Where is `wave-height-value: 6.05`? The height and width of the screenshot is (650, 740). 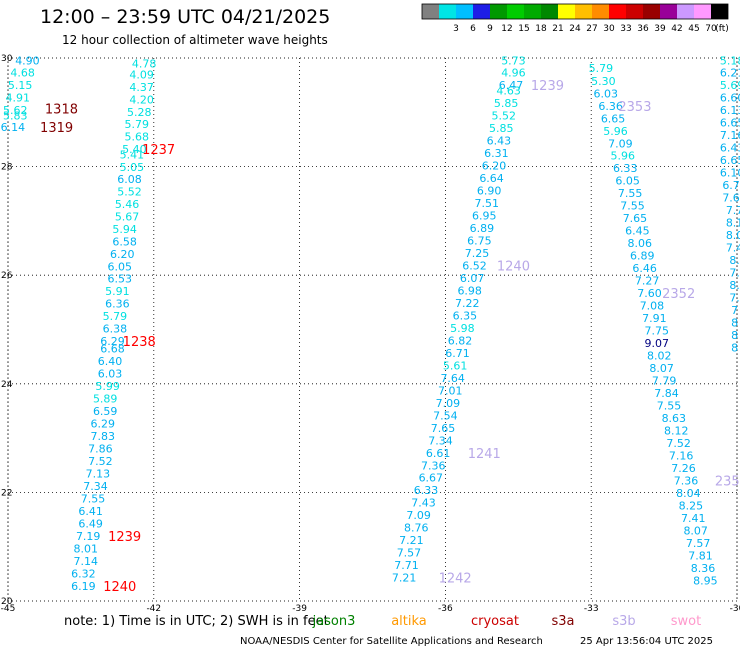
wave-height-value: 6.05 is located at coordinates (120, 267).